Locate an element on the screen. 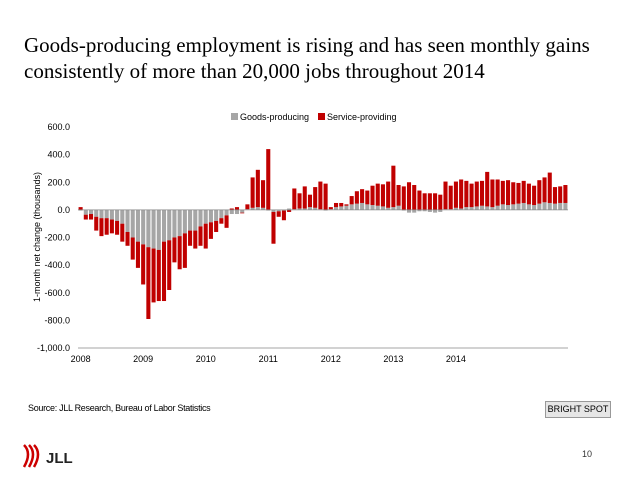 This screenshot has width=638, height=479. x-tick-label: 2009 is located at coordinates (143, 359).